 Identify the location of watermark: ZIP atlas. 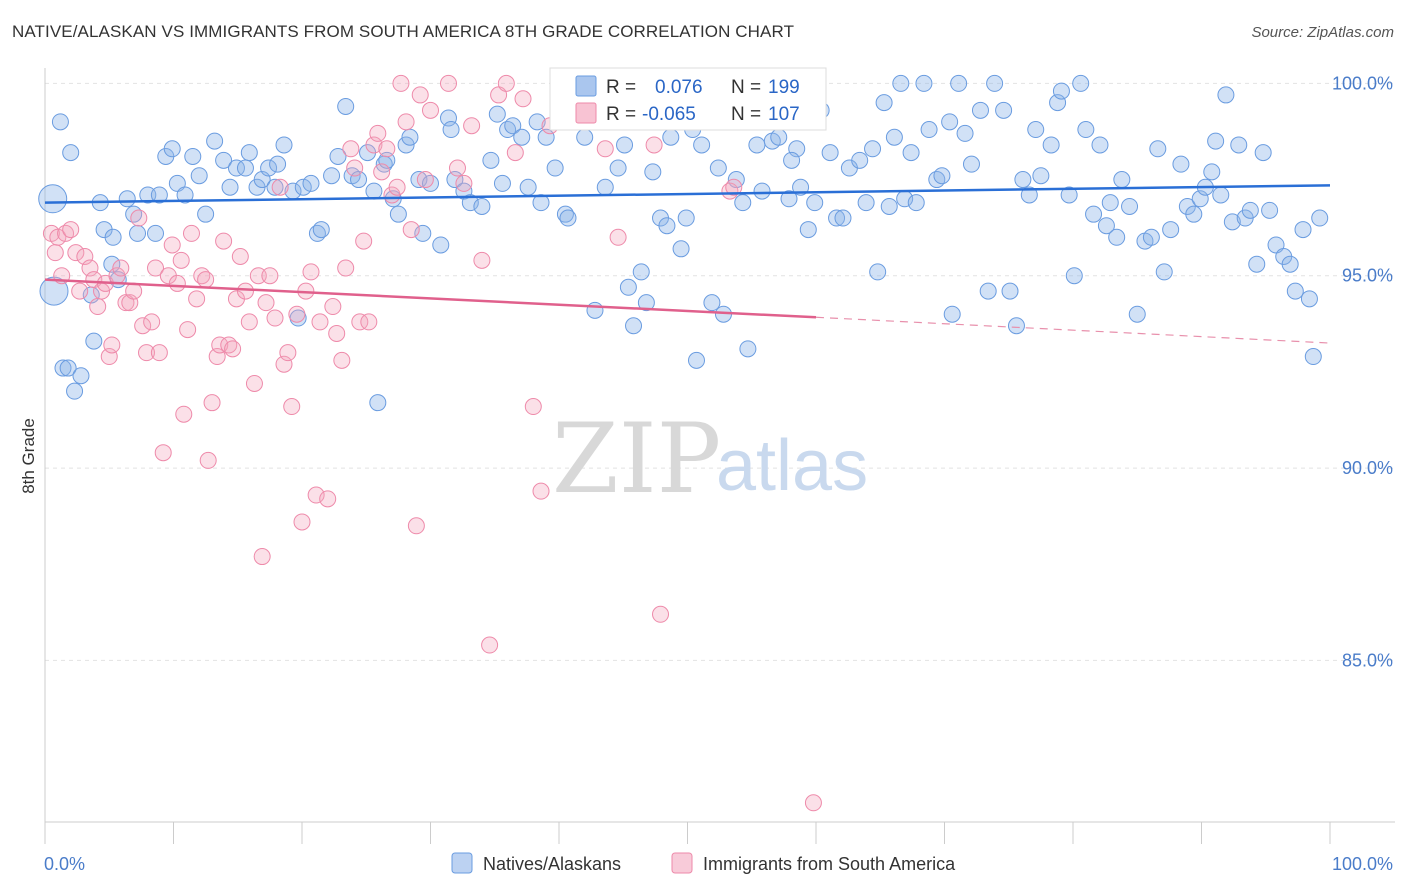
(710, 459).